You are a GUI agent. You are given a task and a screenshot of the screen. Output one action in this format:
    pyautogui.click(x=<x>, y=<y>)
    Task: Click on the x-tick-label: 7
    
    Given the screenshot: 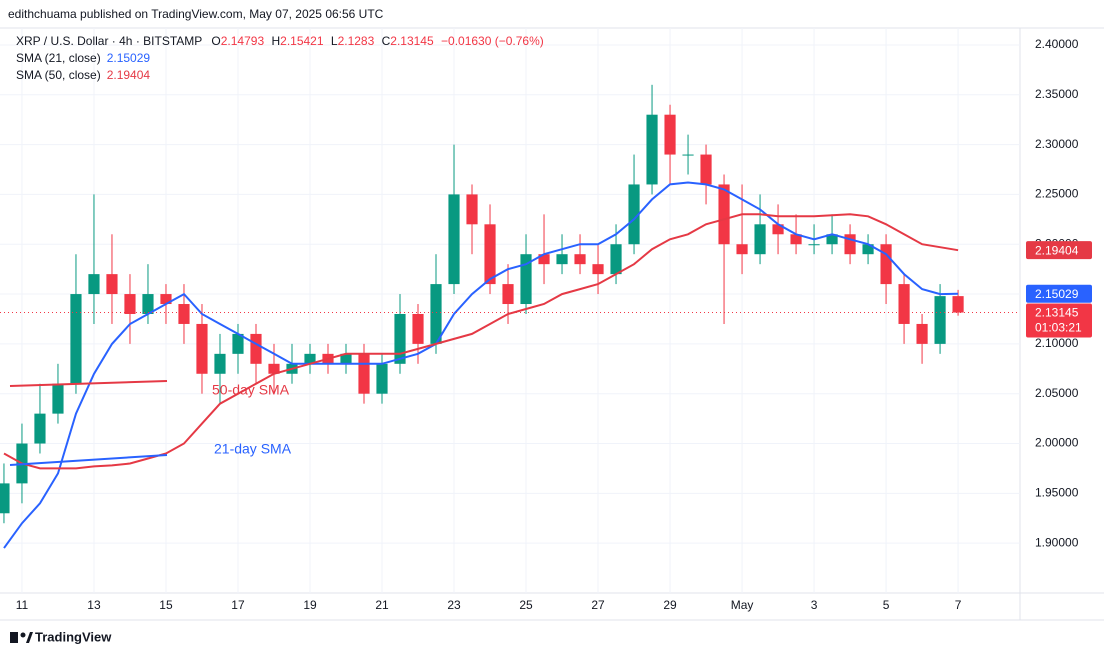 What is the action you would take?
    pyautogui.click(x=958, y=605)
    